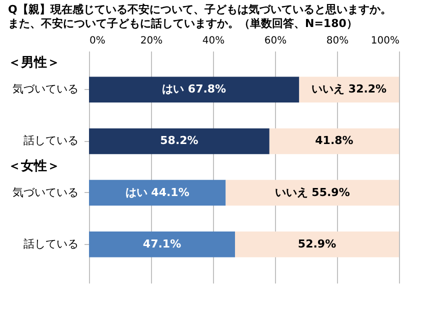  What do you see at coordinates (385, 41) in the screenshot?
I see `x-tick-label: 100%` at bounding box center [385, 41].